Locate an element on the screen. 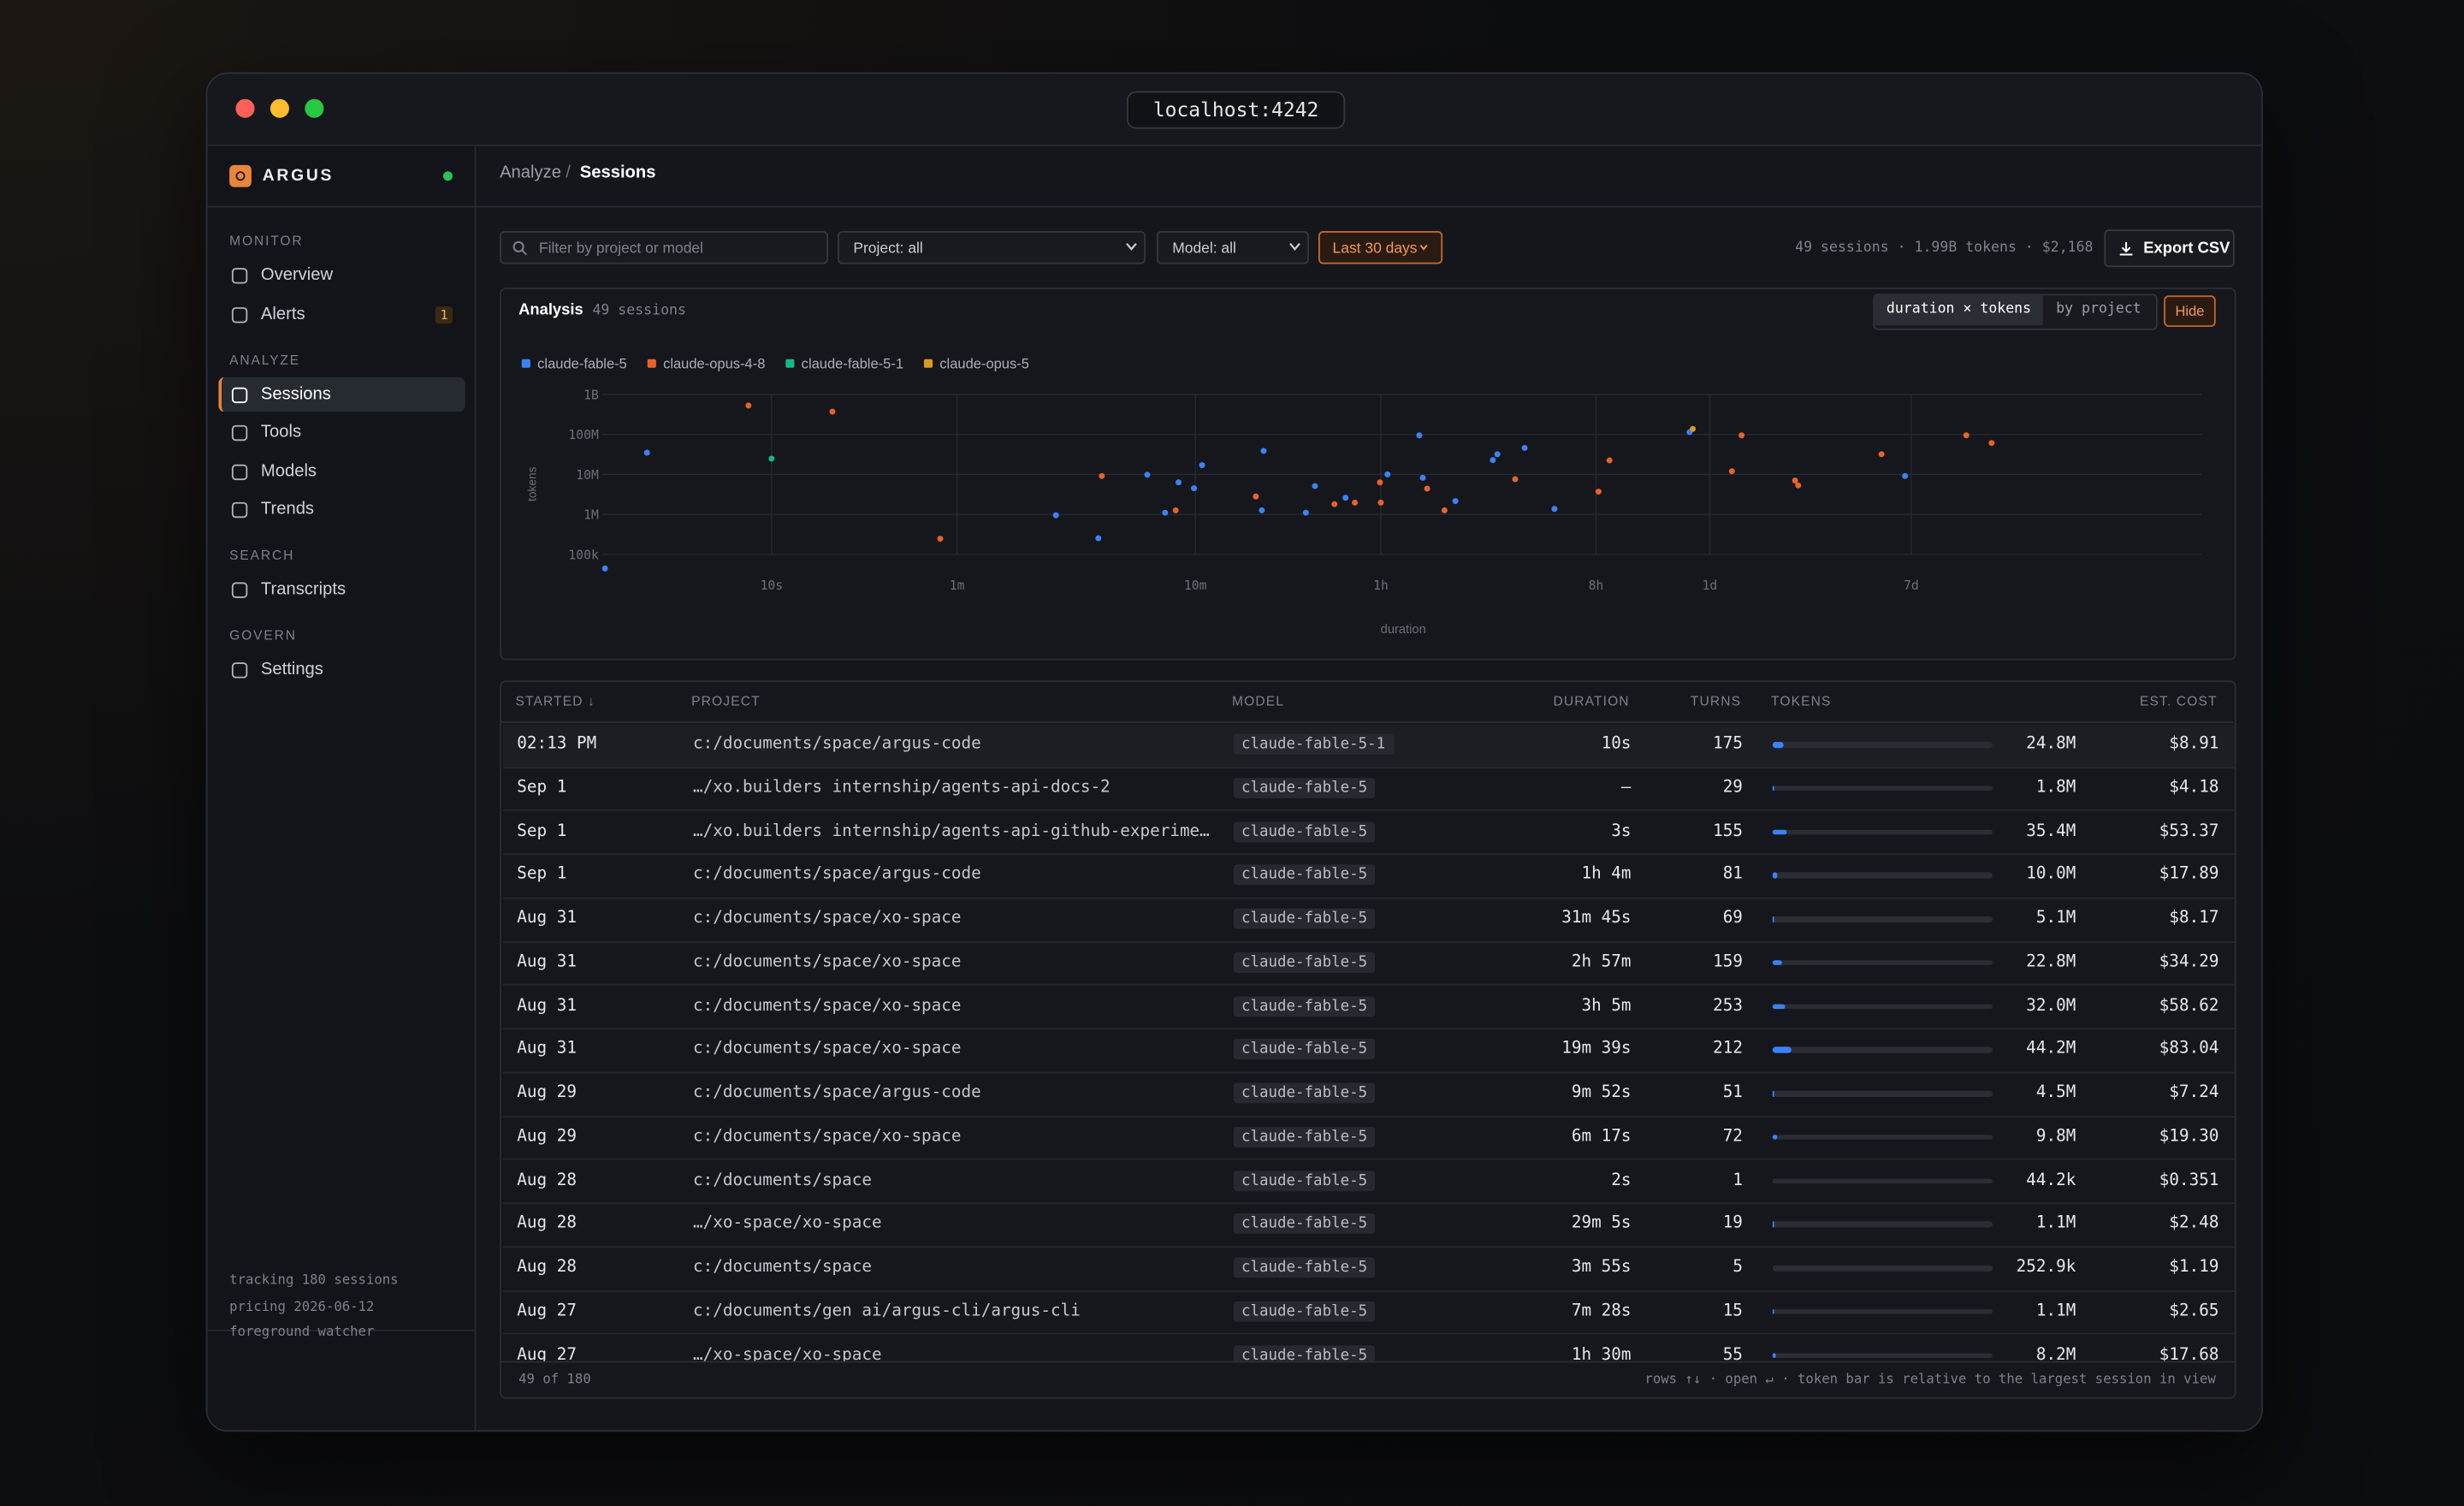  x-tick-label: 1d is located at coordinates (1710, 585).